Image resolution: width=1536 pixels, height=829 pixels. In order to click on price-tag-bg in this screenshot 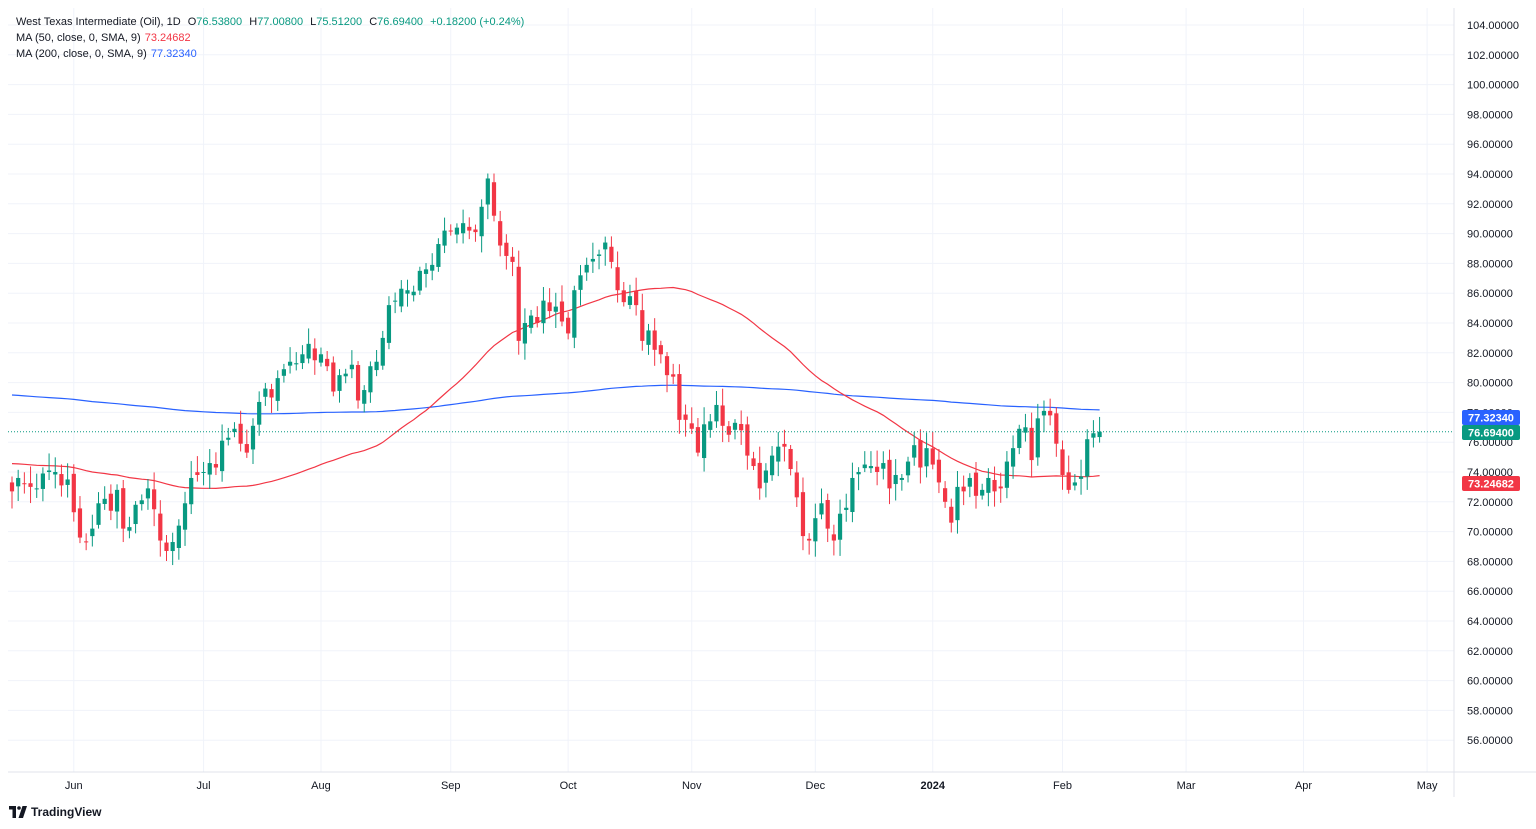, I will do `click(1491, 417)`.